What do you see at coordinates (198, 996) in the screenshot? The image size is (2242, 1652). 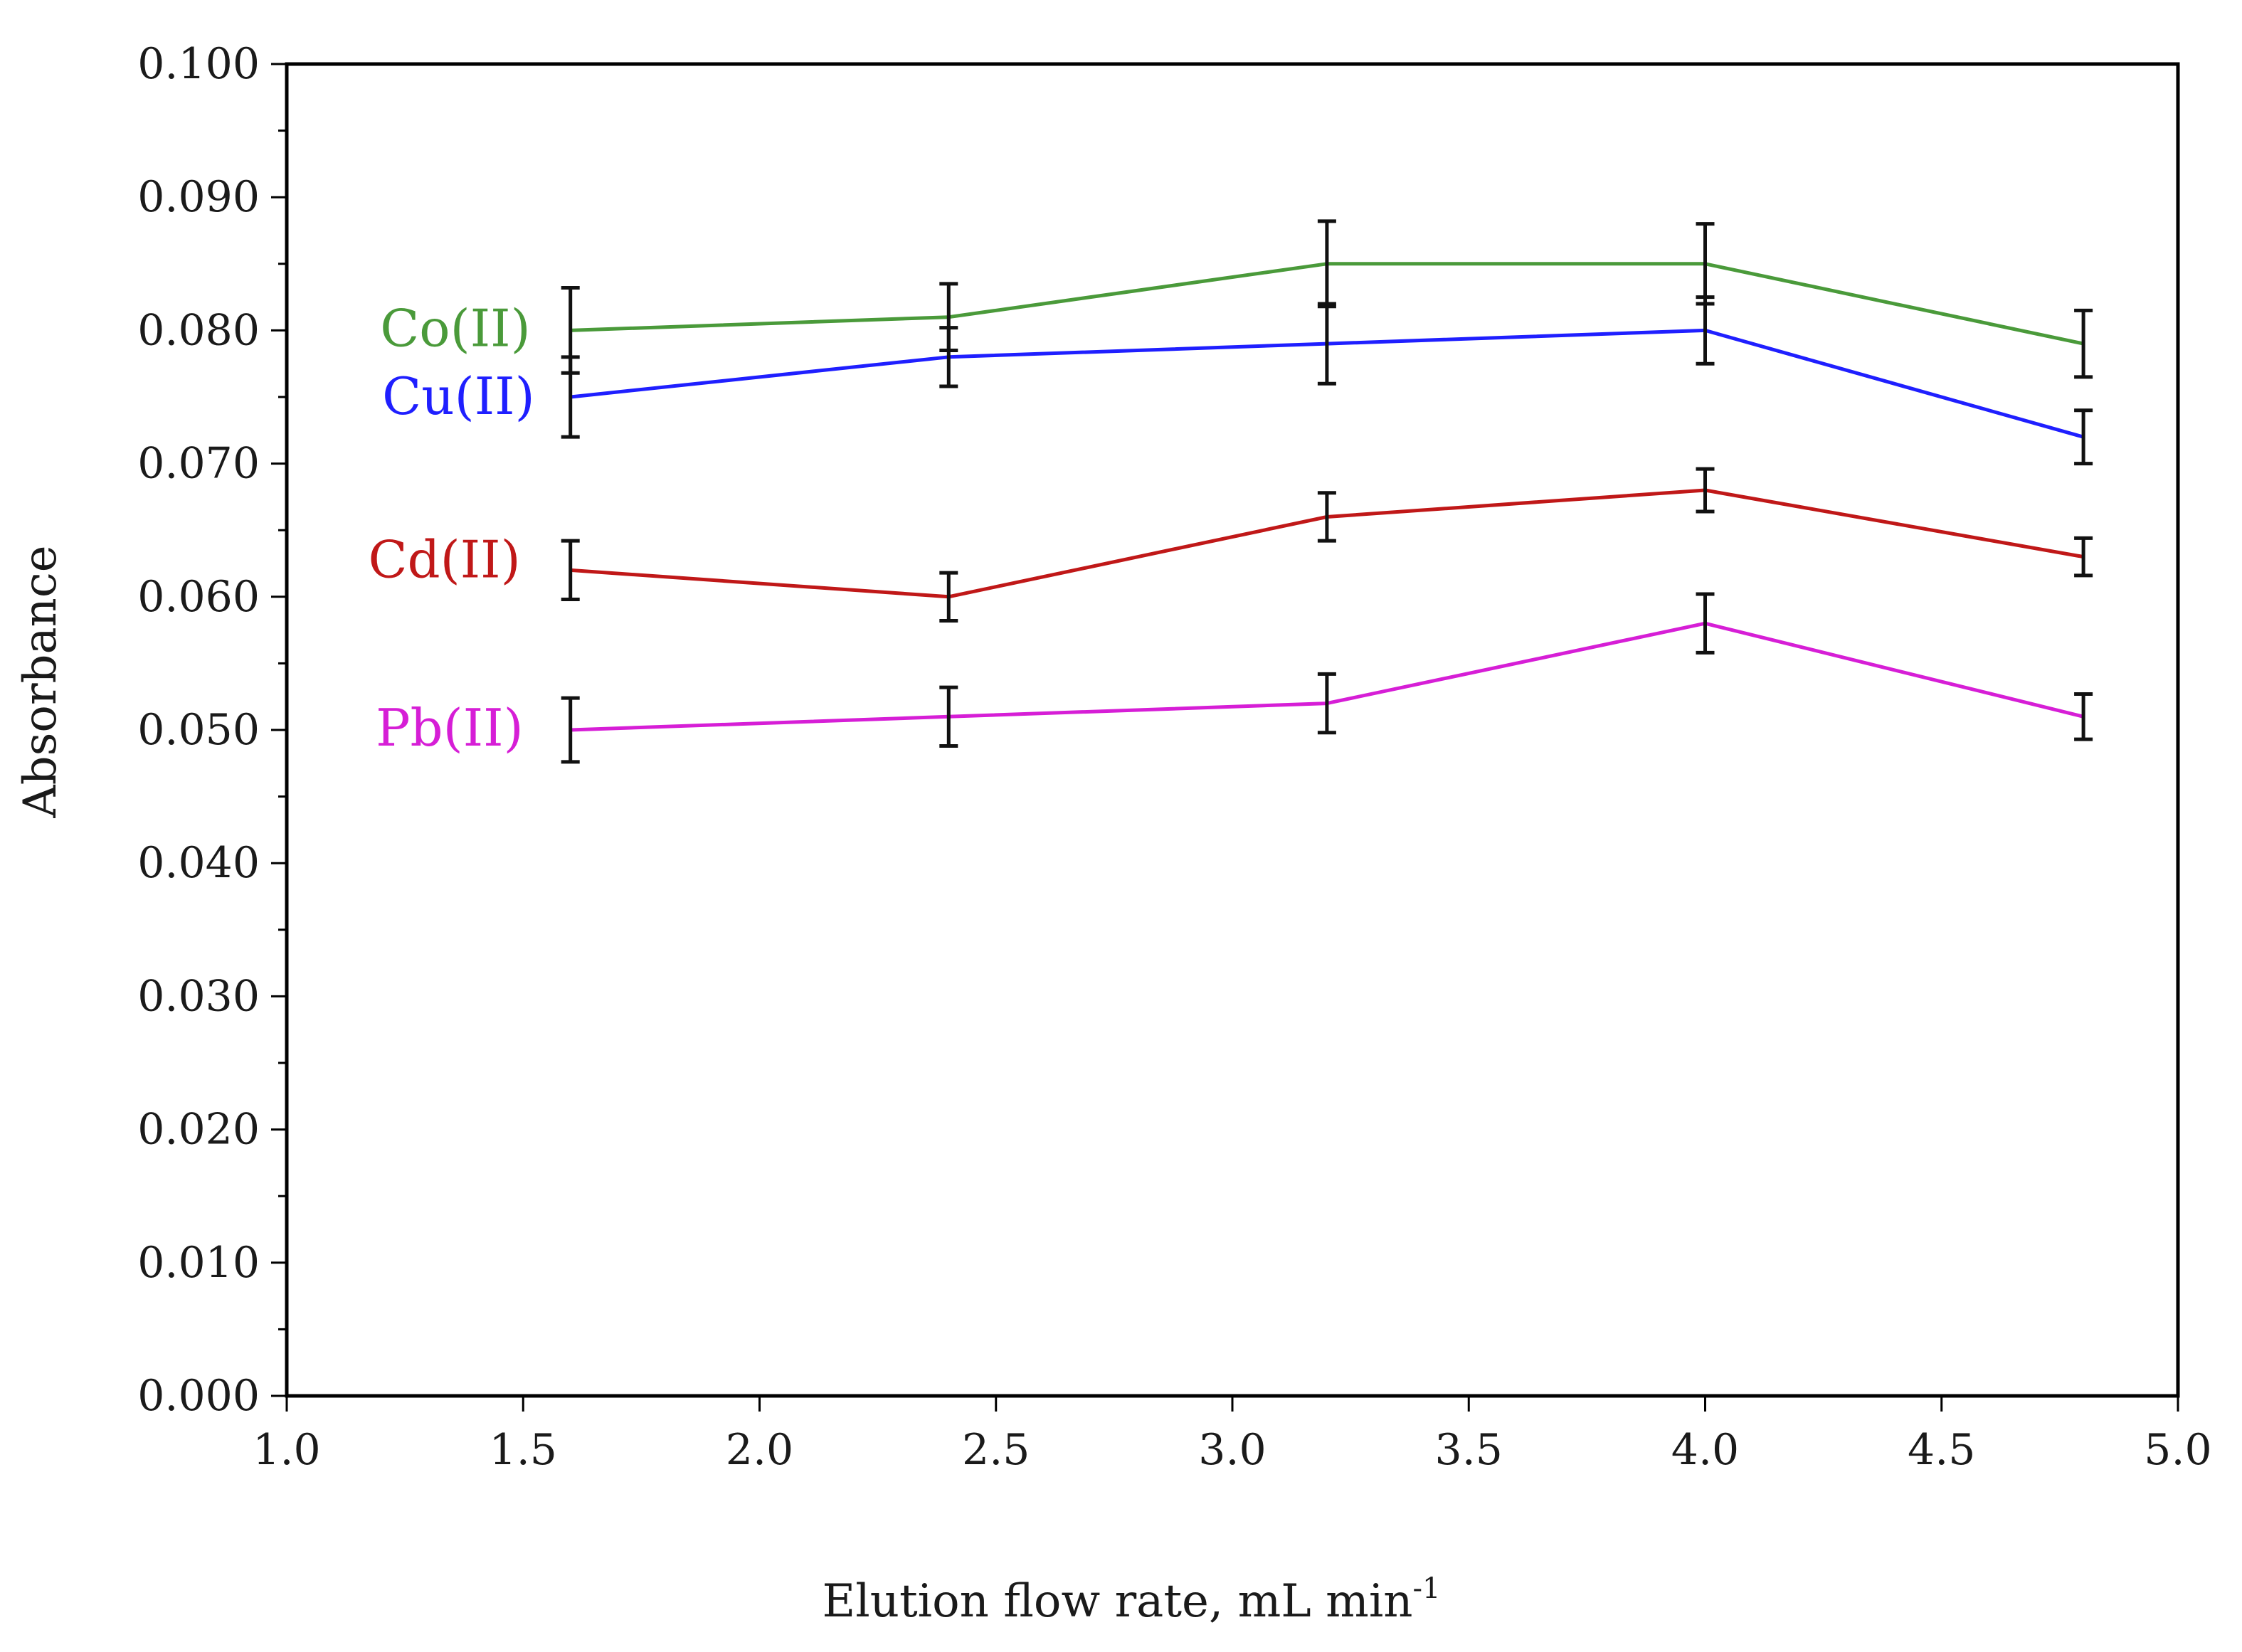 I see `y-tick-label: 0.030` at bounding box center [198, 996].